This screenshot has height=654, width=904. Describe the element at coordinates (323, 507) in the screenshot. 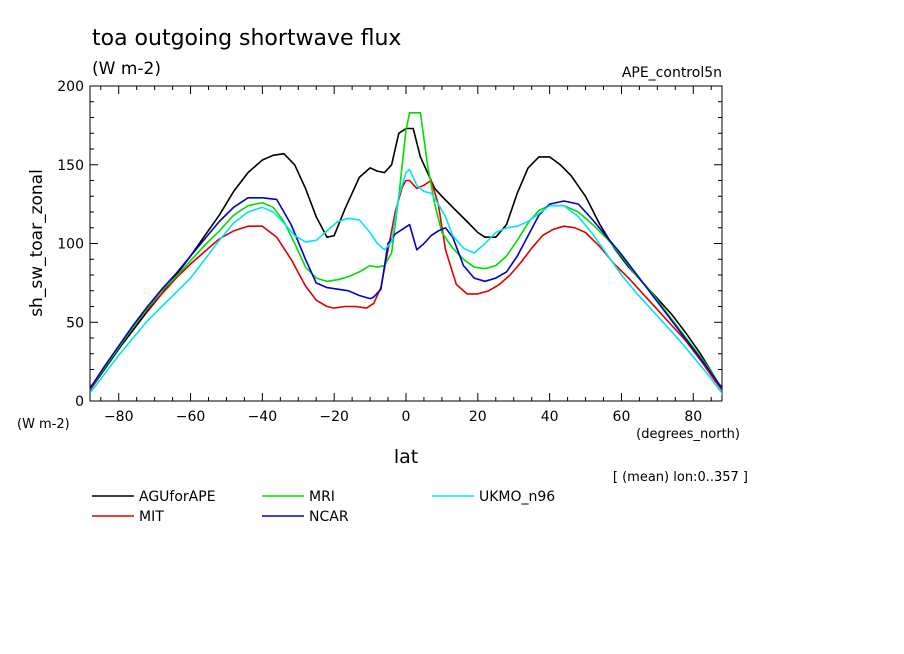

I see `legend: AGUforAPE MIT MRI NCAR UKMO_n96` at that location.